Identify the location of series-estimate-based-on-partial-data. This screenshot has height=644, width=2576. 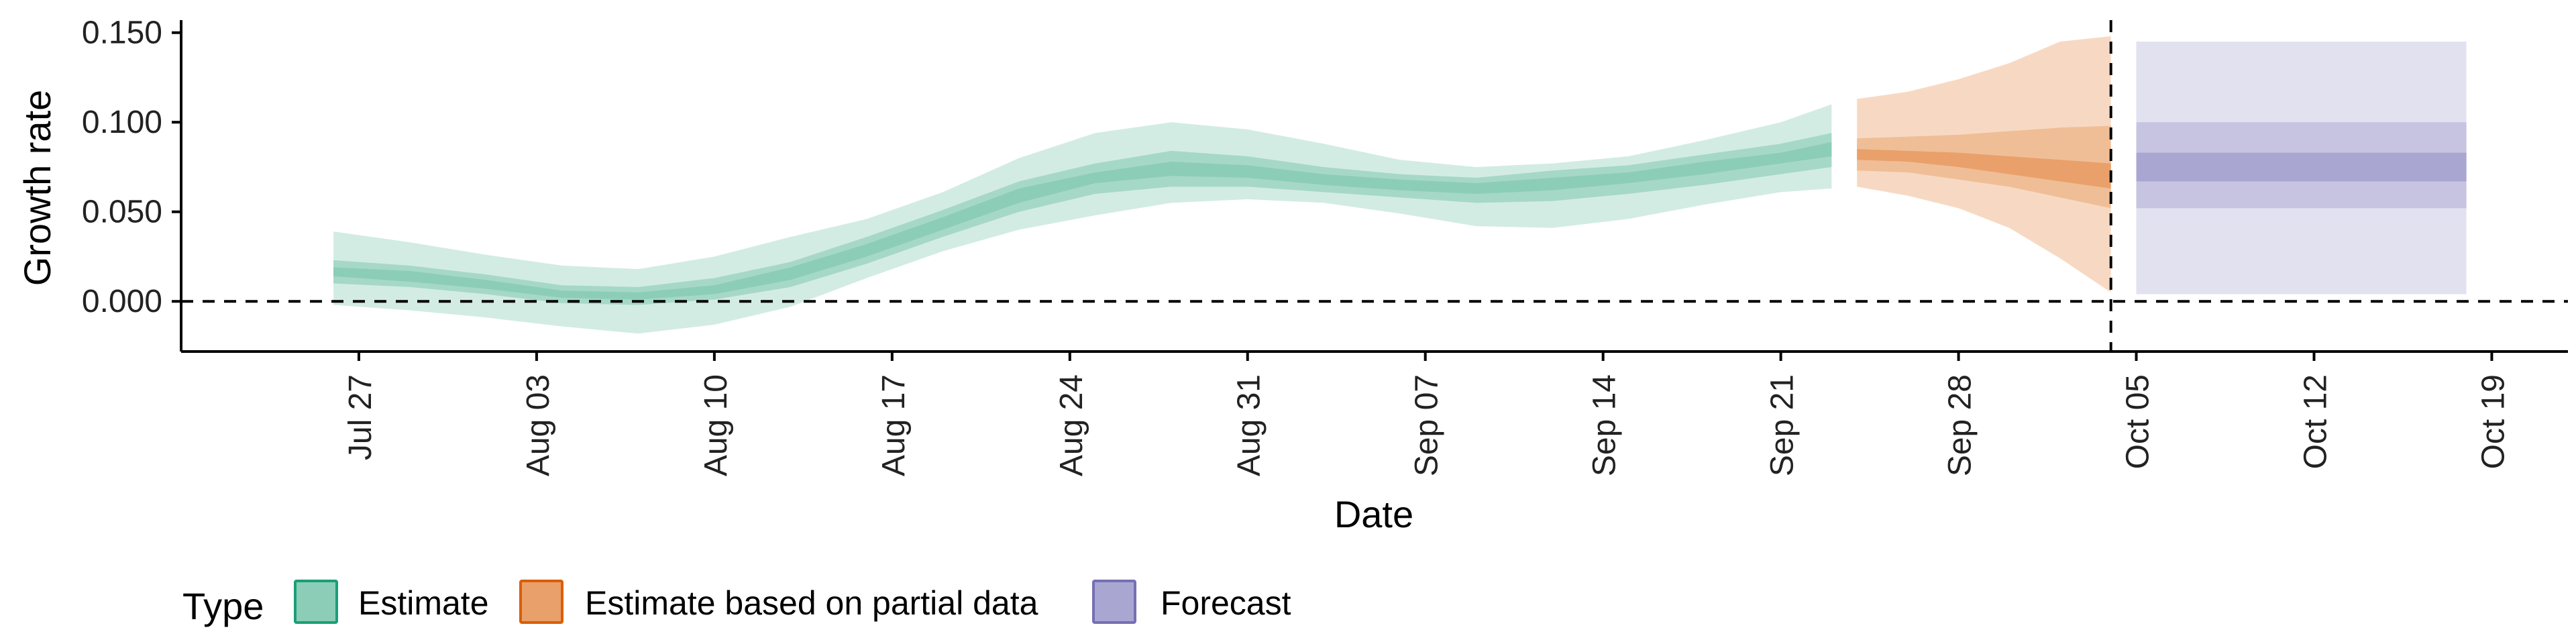
(1984, 164).